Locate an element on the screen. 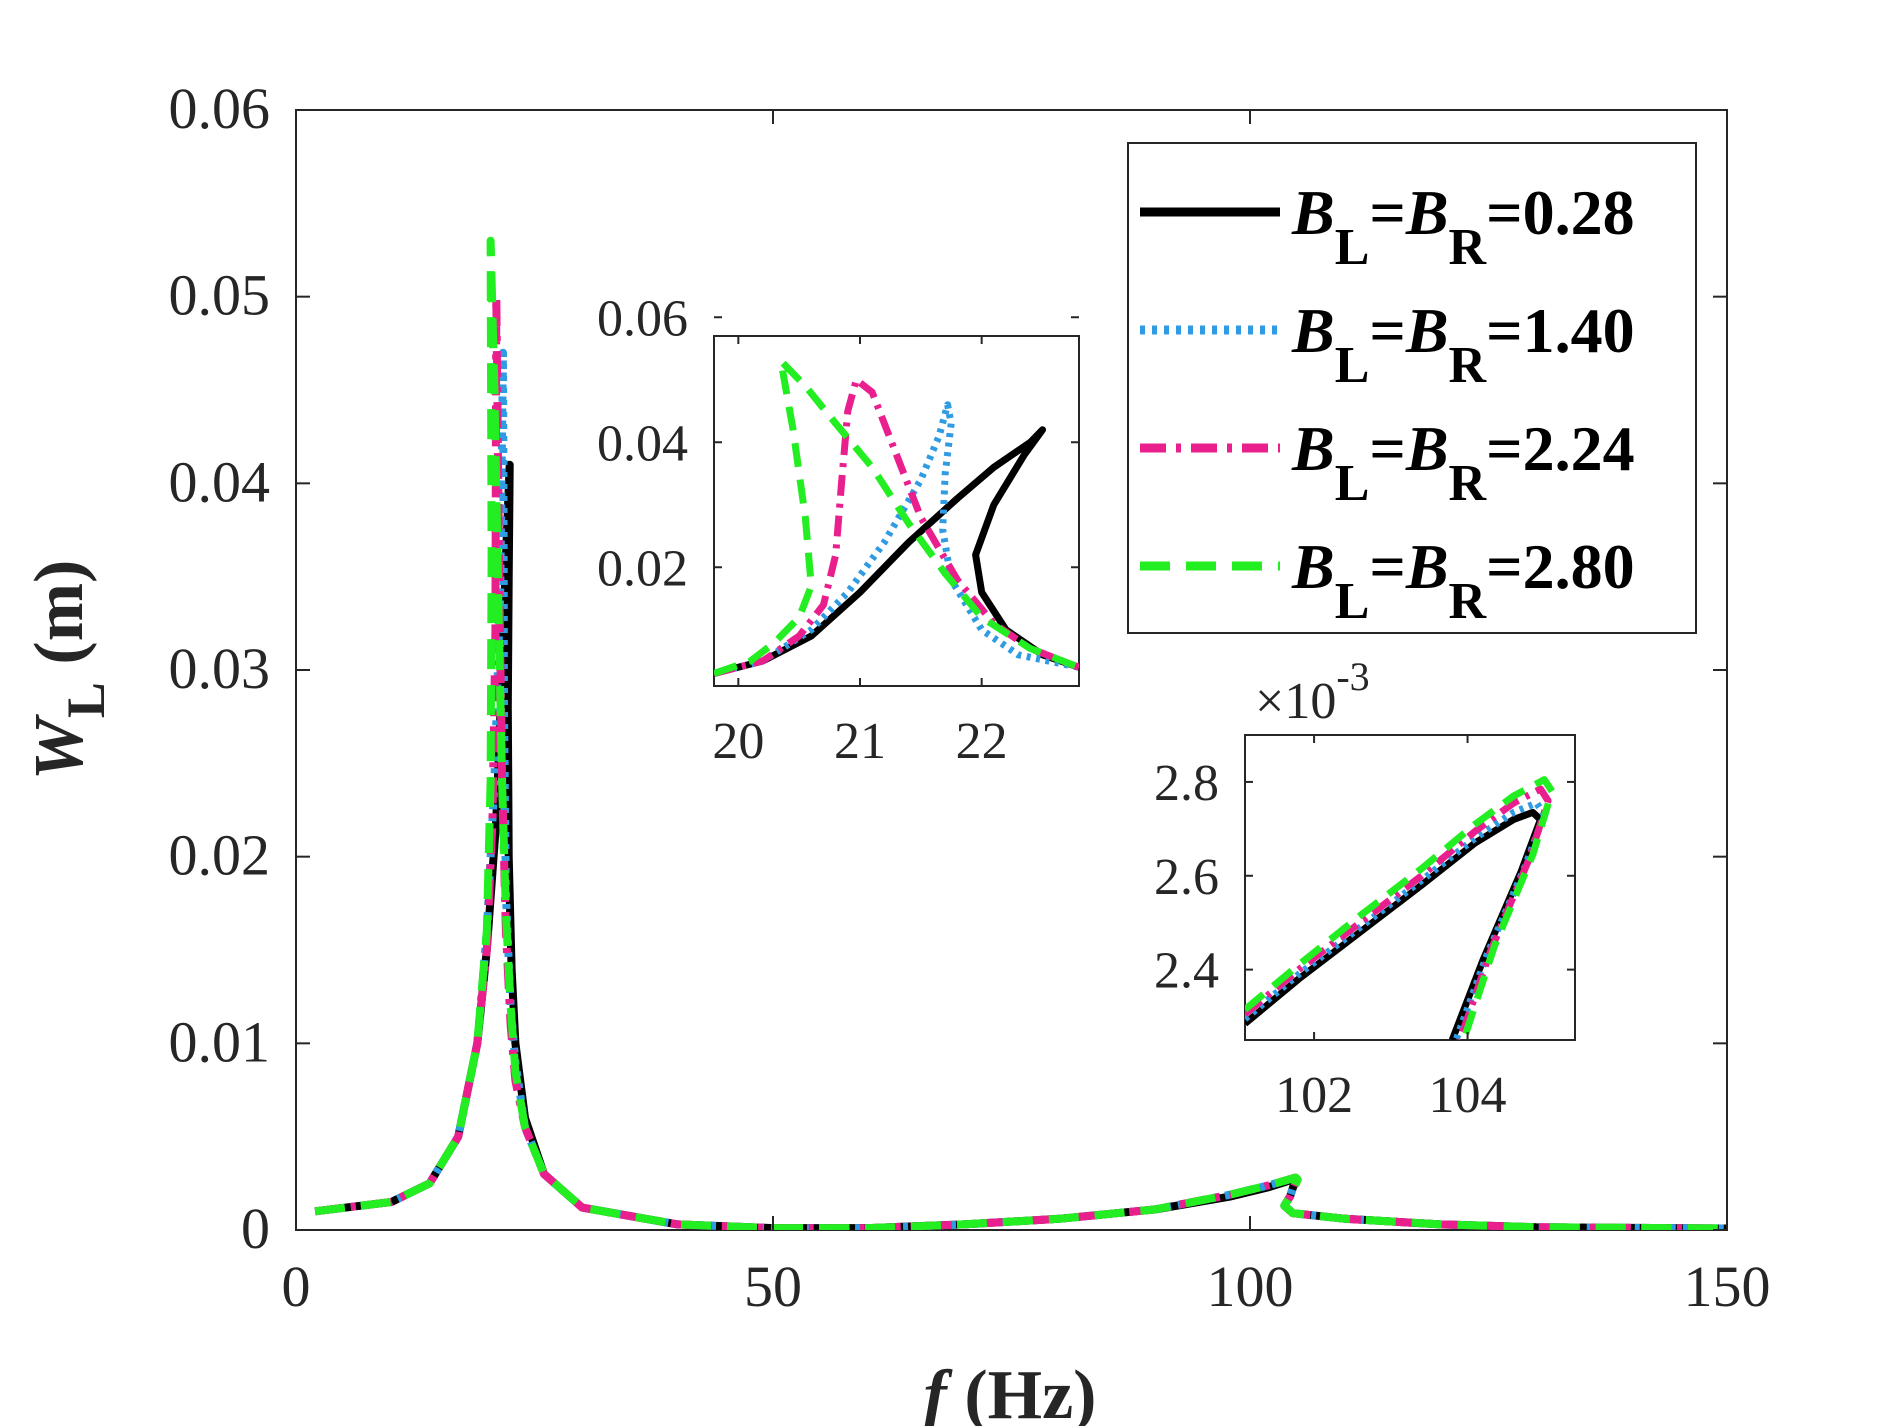 The height and width of the screenshot is (1426, 1901). legend-label-1: BL=BR=1.40 is located at coordinates (1463, 344).